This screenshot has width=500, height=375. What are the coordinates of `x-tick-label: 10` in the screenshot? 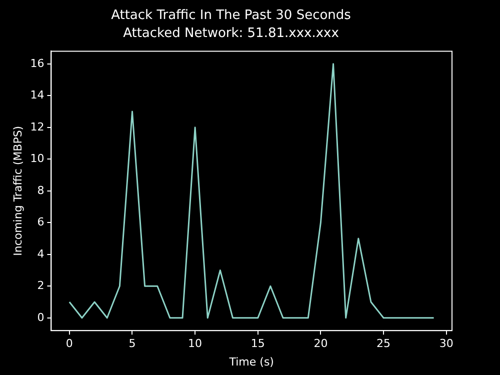 It's located at (195, 343).